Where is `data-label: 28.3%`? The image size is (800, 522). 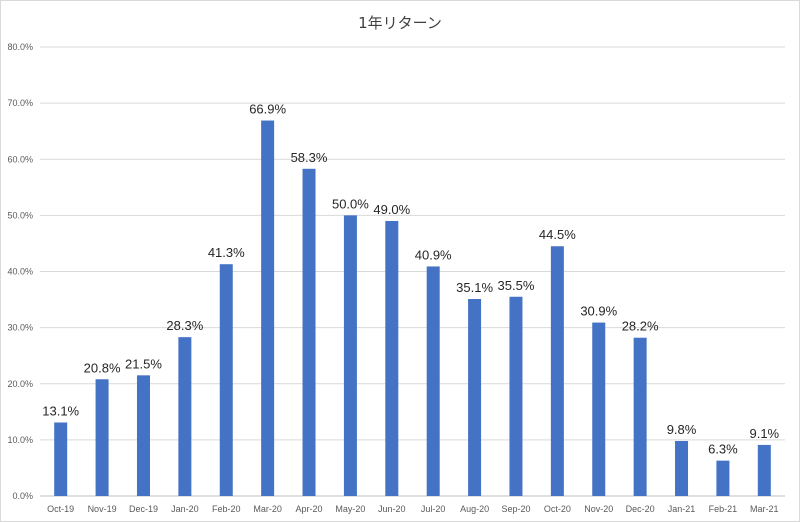
data-label: 28.3% is located at coordinates (184, 325).